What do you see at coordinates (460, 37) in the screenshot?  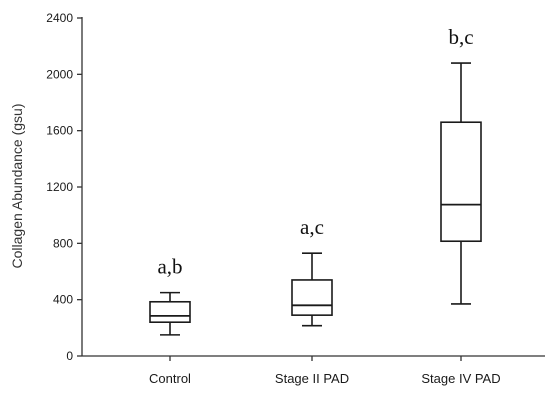 I see `significance-annotation: b,c` at bounding box center [460, 37].